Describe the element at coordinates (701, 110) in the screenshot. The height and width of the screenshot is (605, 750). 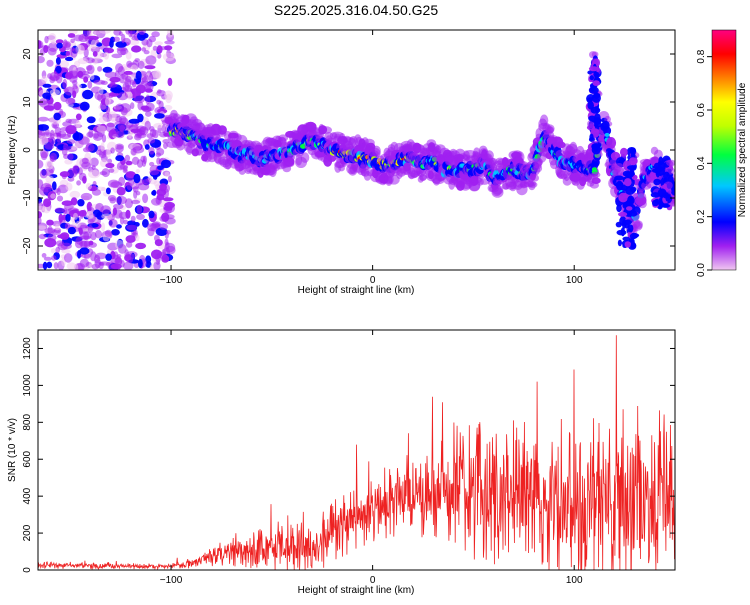
I see `colorbar-tick-label: 0.6` at that location.